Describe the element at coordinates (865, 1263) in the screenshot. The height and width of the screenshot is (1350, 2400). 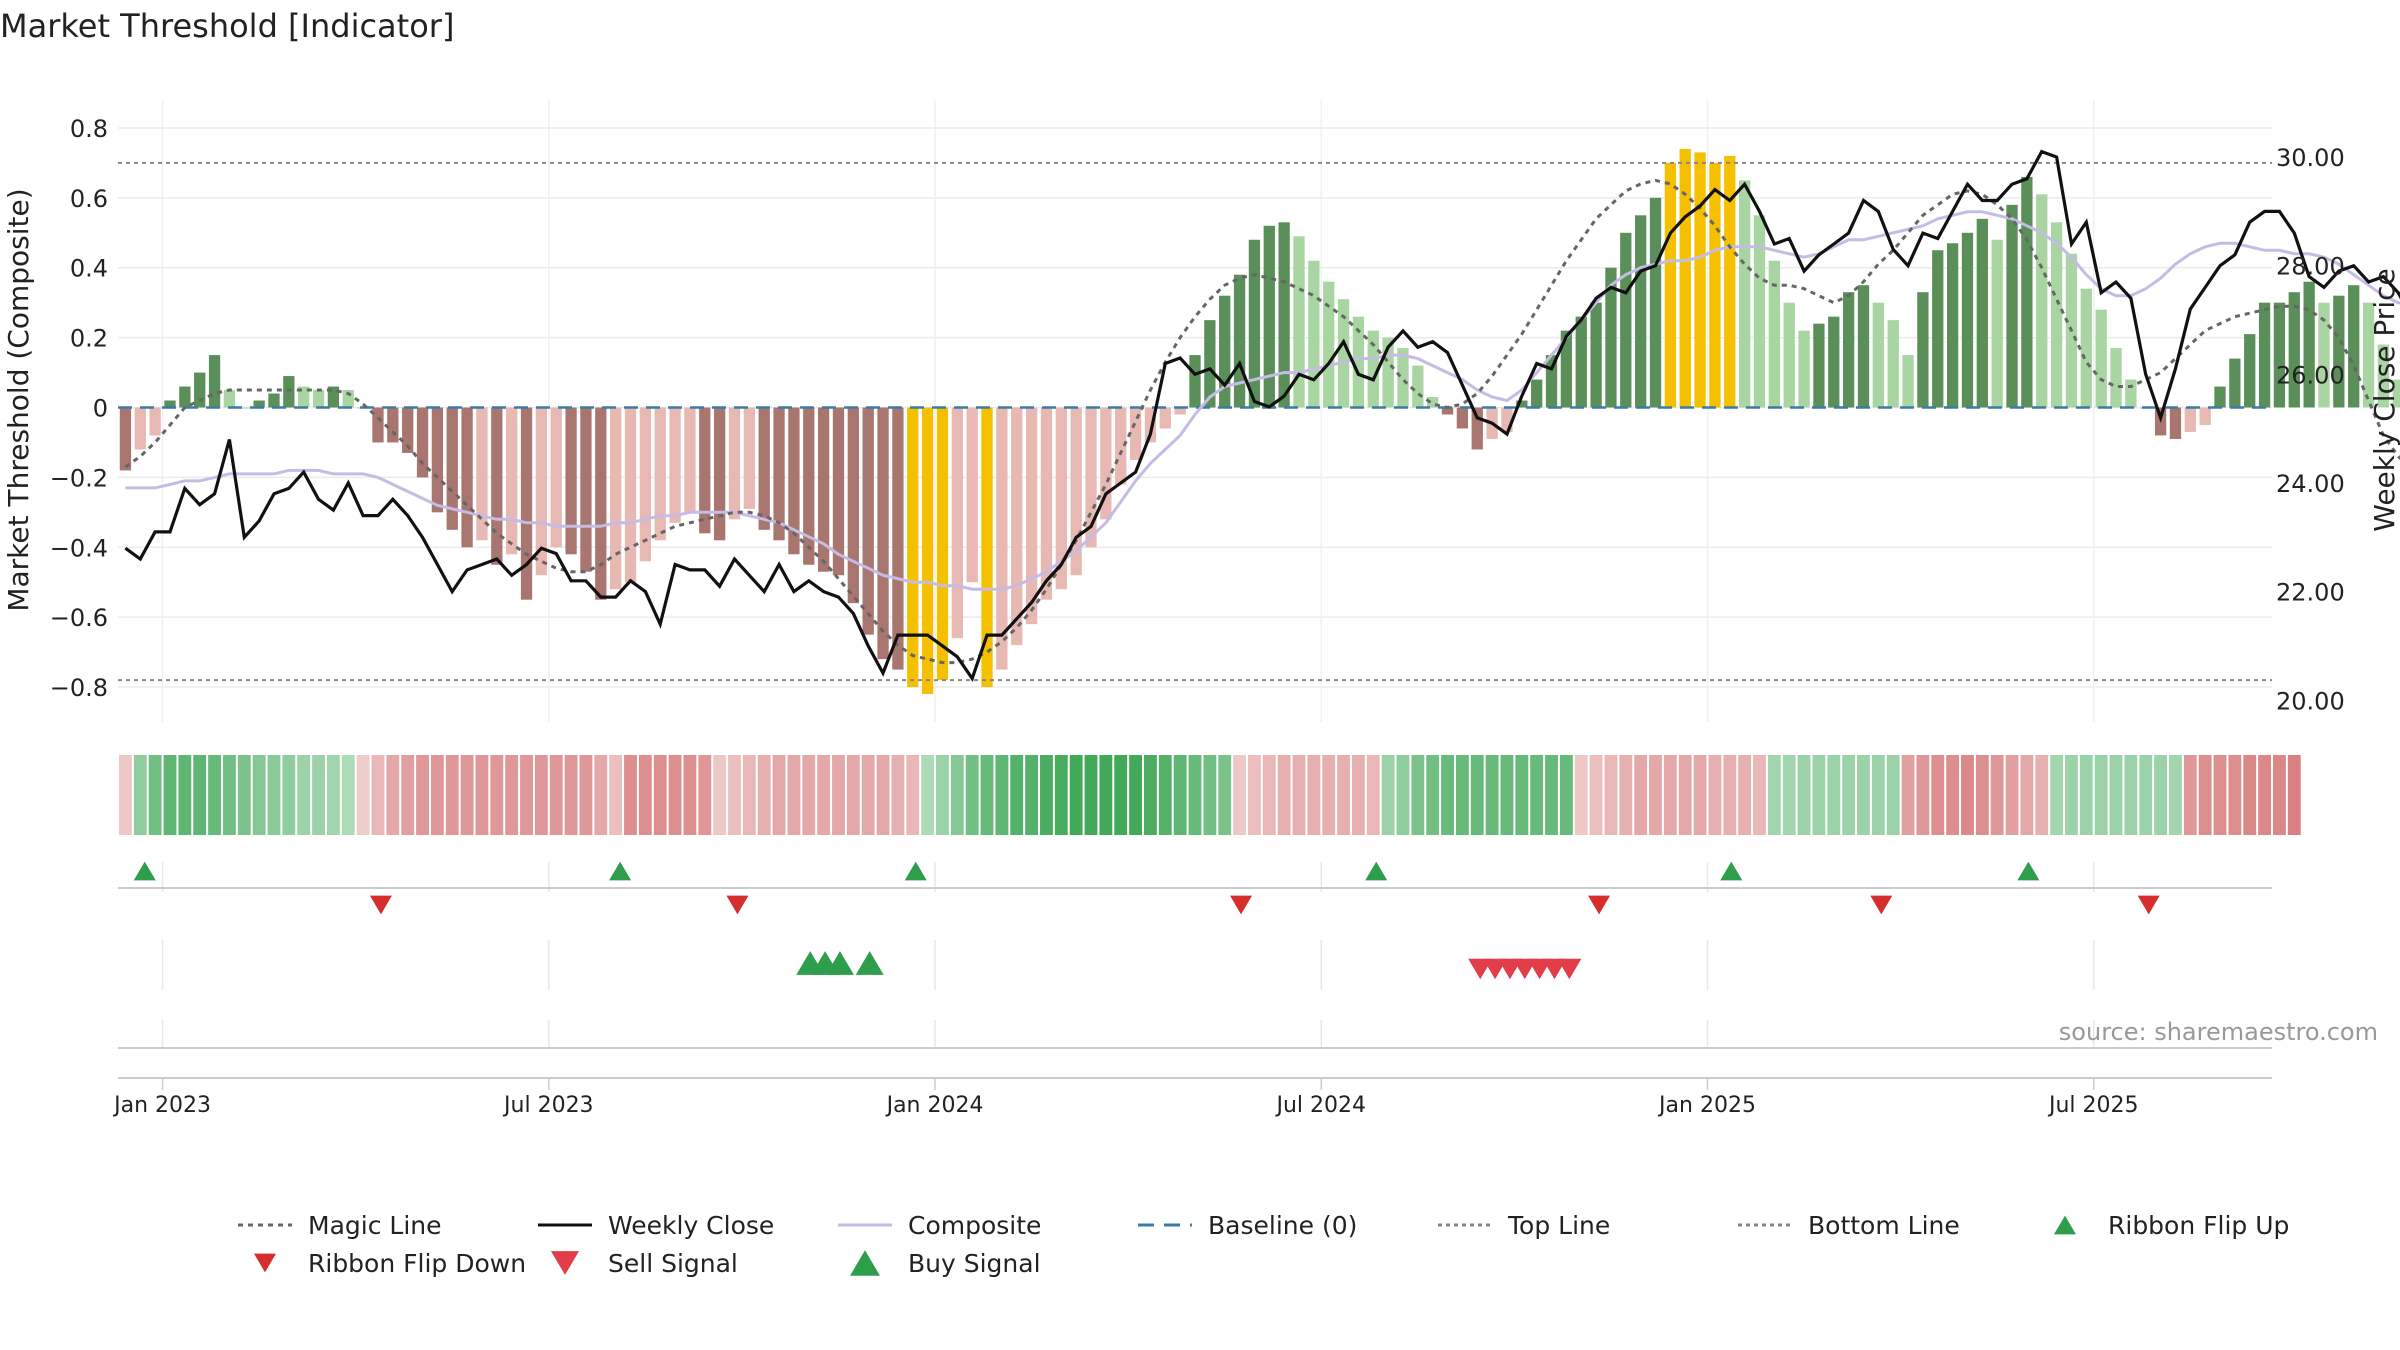
I see `legend-swatch` at that location.